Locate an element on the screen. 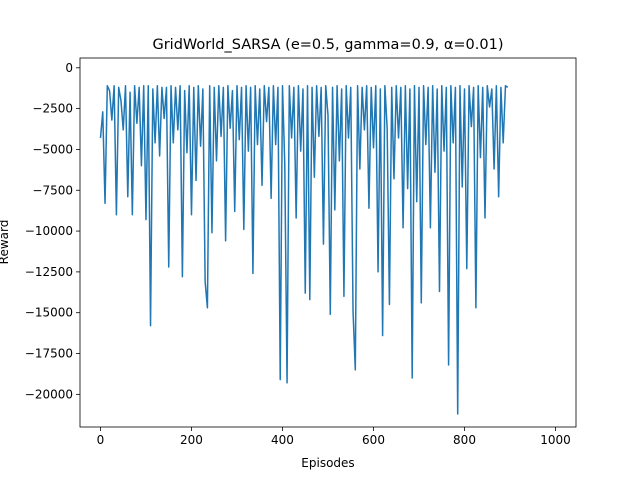 This screenshot has height=480, width=640. x-axis: 0 200 400 600 800 1000 is located at coordinates (334, 437).